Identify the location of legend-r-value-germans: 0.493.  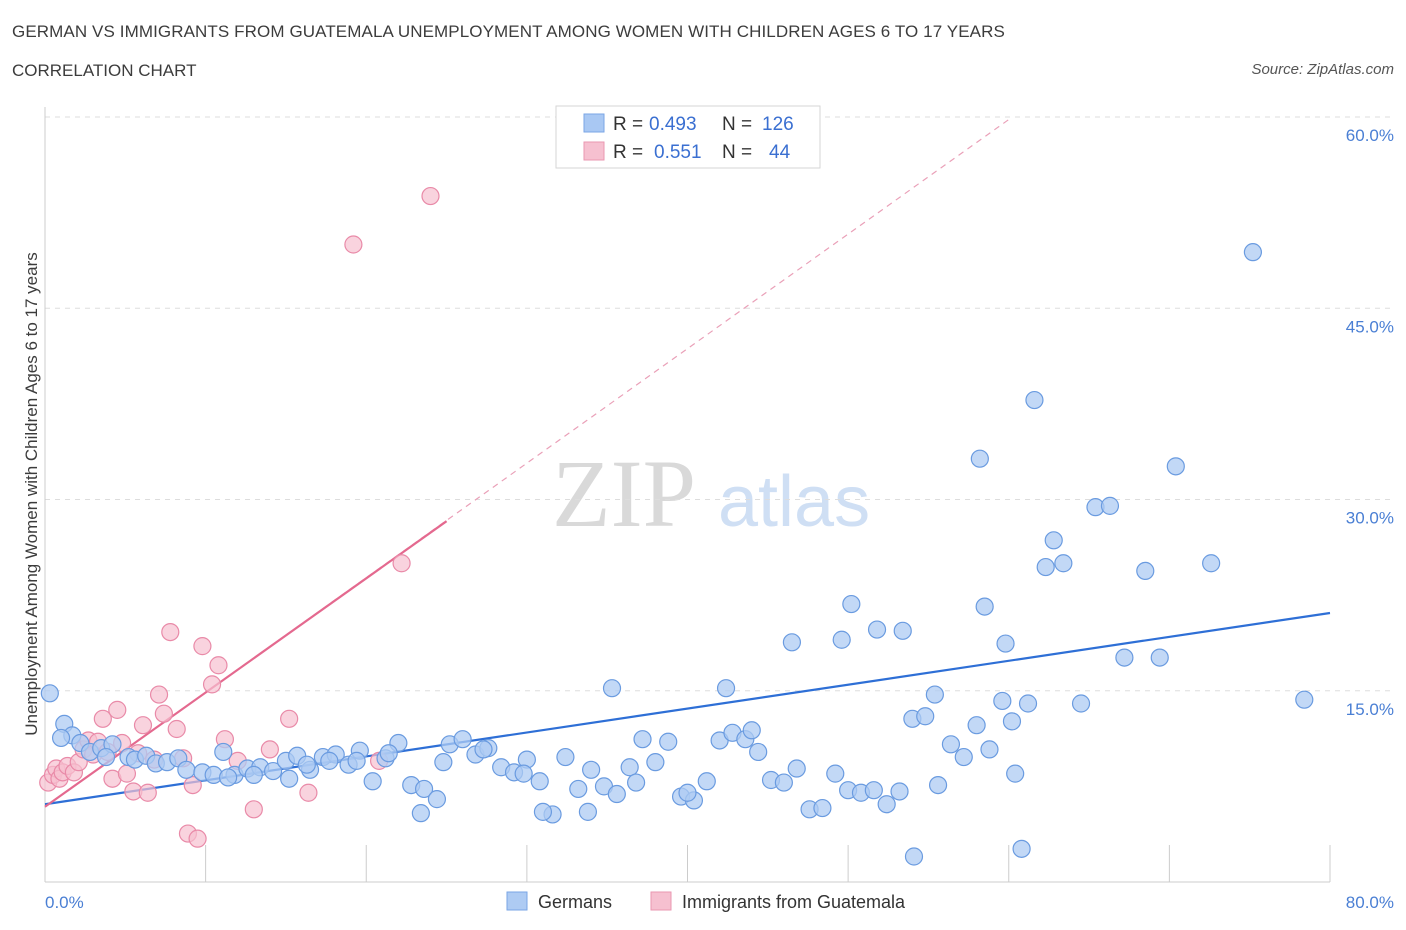
(673, 124).